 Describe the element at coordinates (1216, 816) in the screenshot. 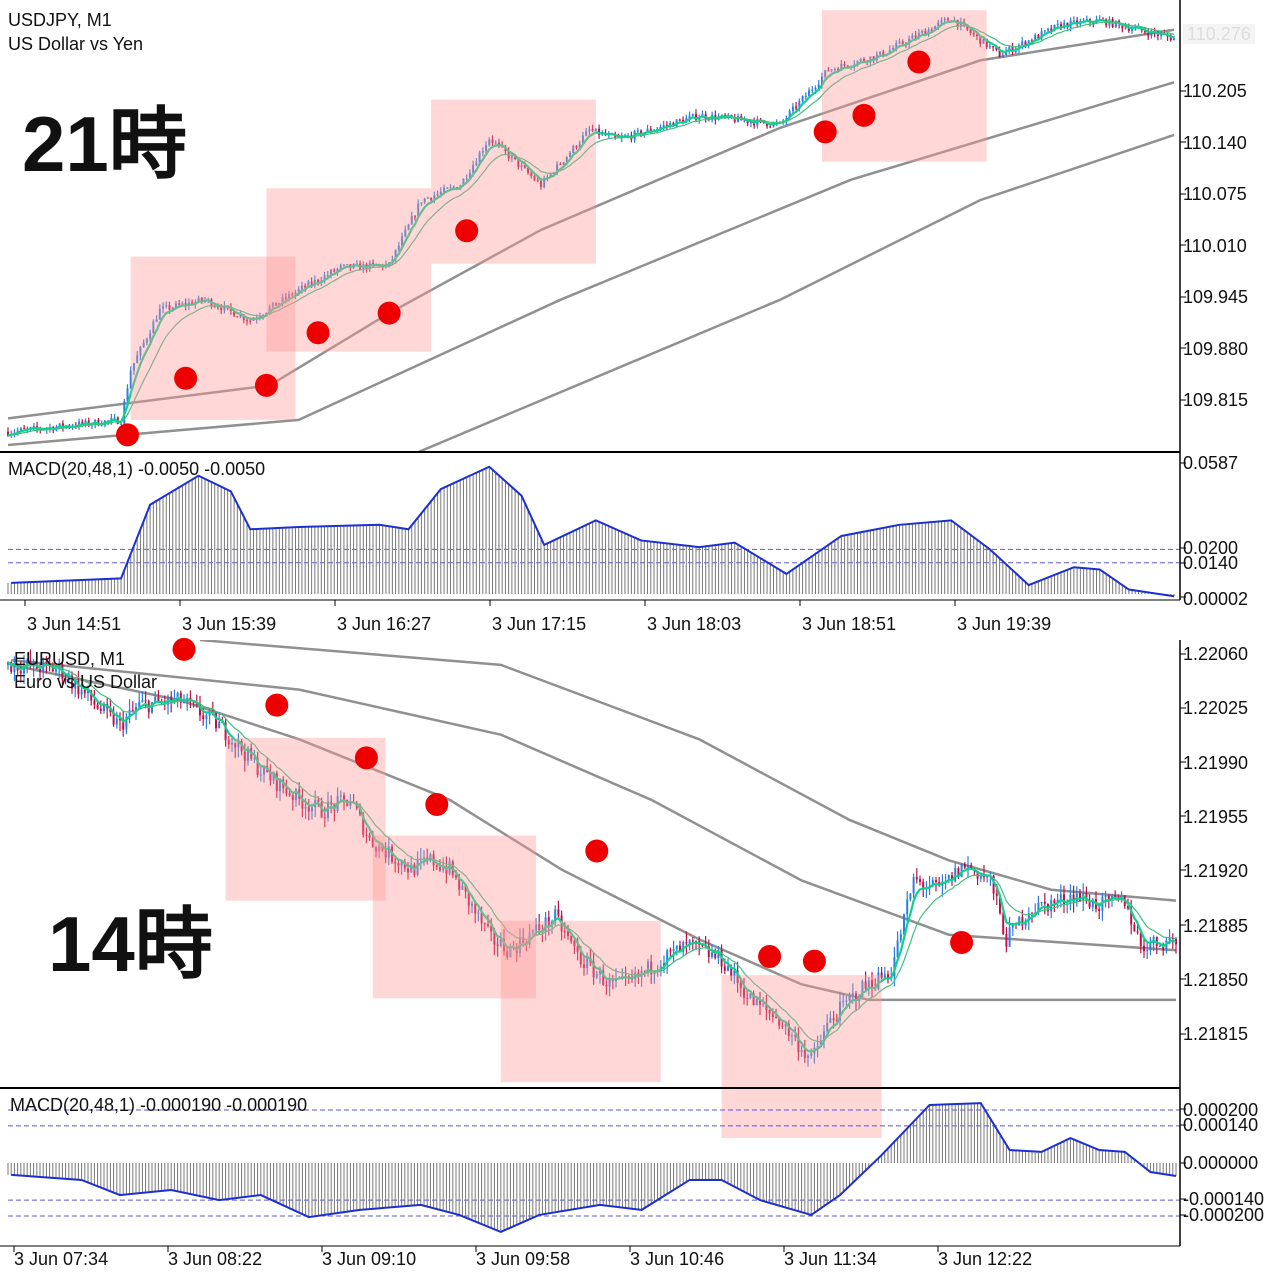

I see `price-axis-label: 1.21955` at that location.